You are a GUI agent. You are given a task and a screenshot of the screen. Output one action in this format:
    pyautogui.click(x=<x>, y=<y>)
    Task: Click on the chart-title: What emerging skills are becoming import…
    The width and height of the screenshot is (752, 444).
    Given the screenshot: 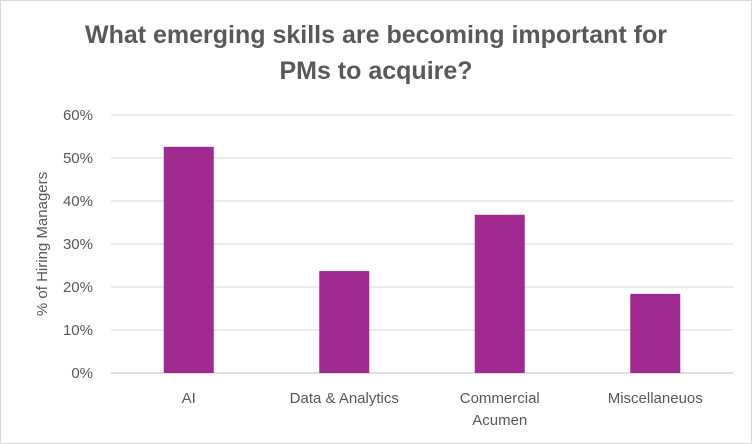 What is the action you would take?
    pyautogui.click(x=376, y=53)
    